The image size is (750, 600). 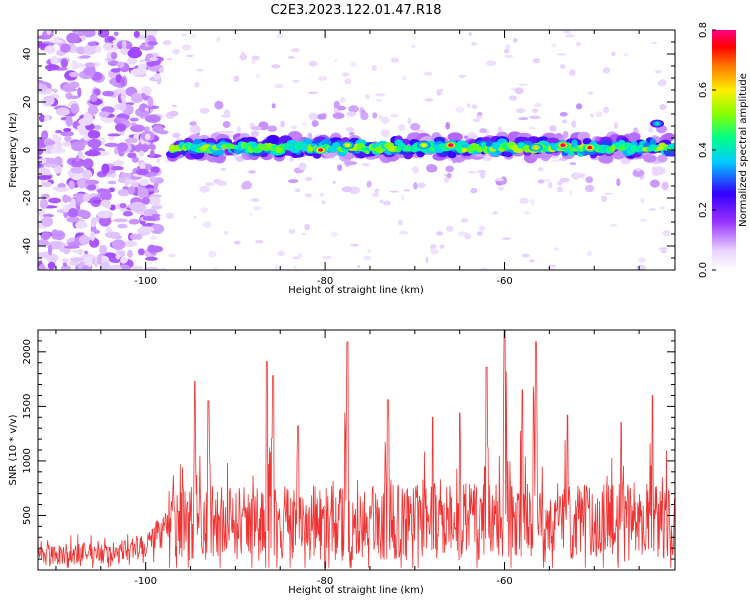 What do you see at coordinates (27, 102) in the screenshot?
I see `y-tick-label: 20` at bounding box center [27, 102].